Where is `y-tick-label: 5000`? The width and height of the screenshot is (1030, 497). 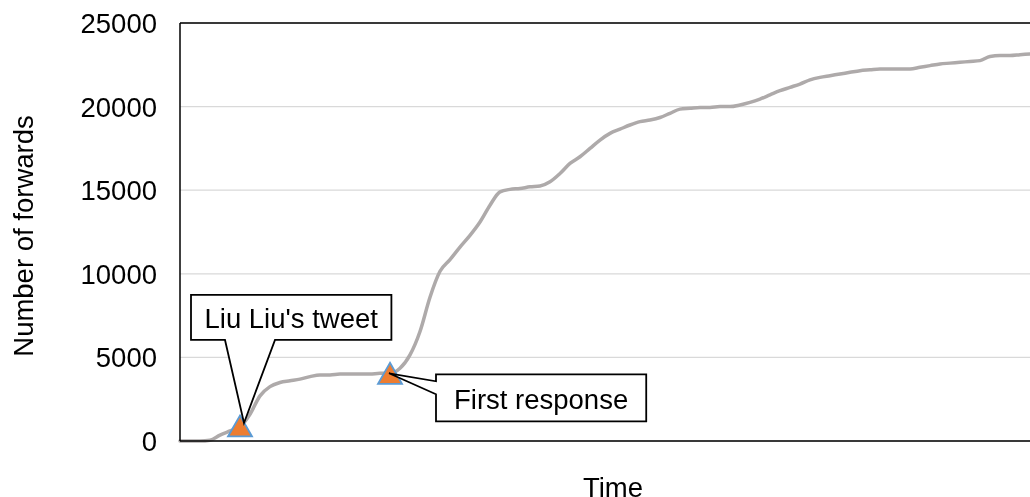
y-tick-label: 5000 is located at coordinates (126, 357).